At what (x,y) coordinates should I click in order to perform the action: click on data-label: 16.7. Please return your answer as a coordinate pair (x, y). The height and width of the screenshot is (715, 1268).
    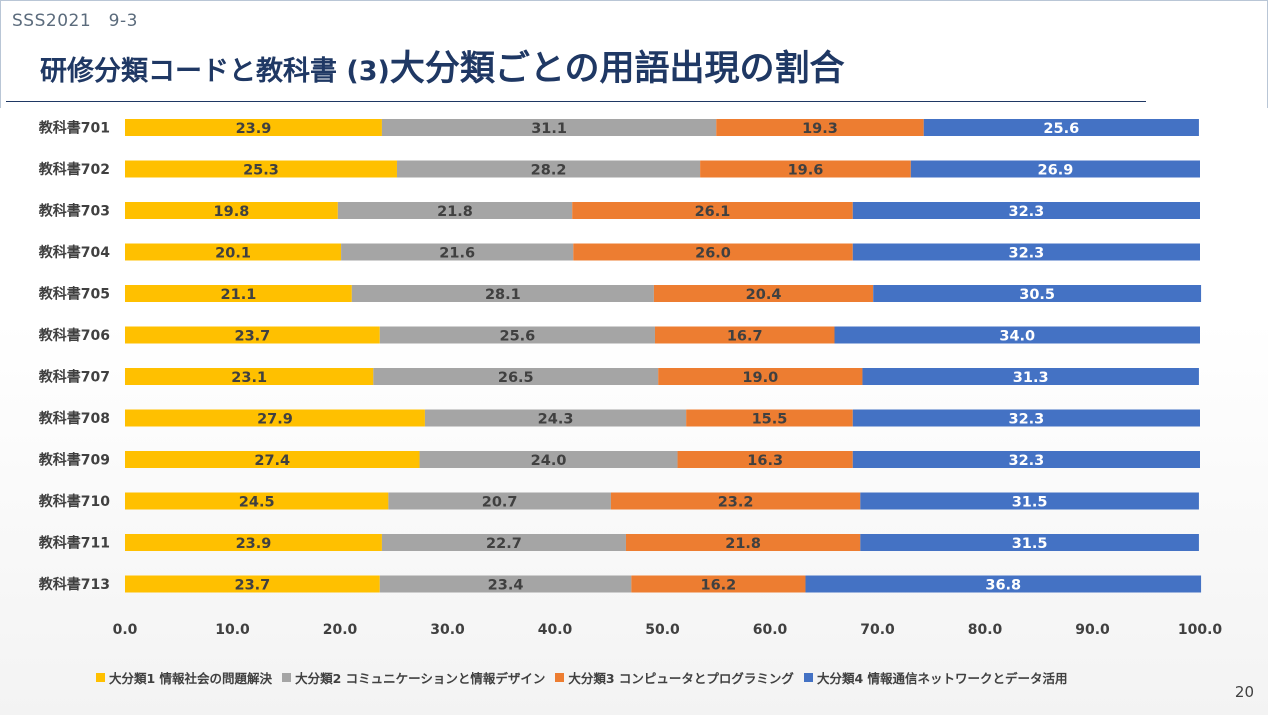
    Looking at the image, I should click on (745, 337).